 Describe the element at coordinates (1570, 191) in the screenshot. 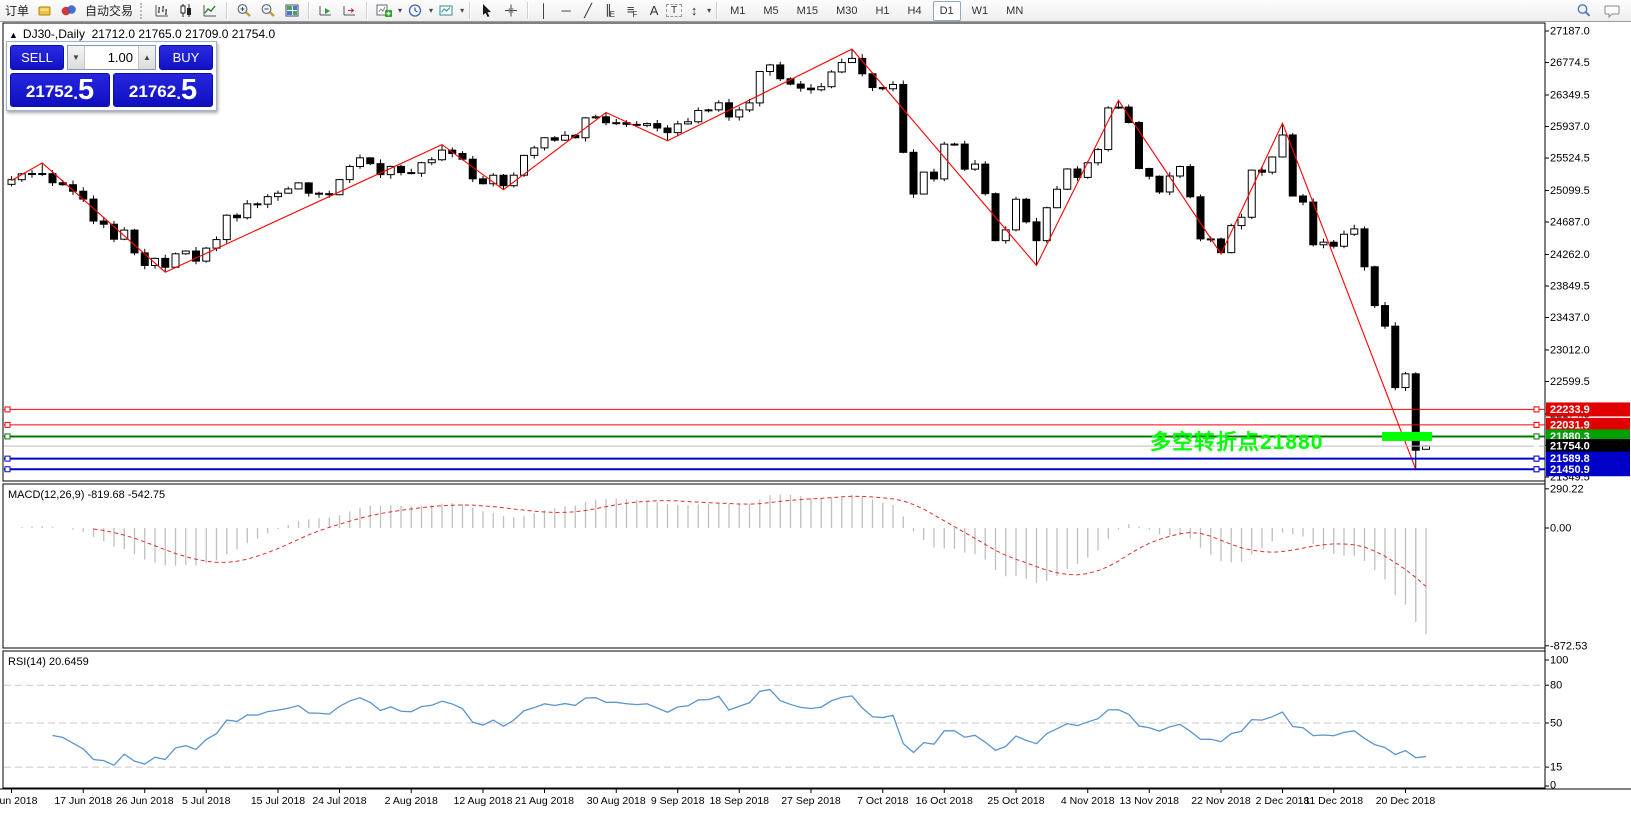

I see `price-axis-label: 25099.5` at that location.